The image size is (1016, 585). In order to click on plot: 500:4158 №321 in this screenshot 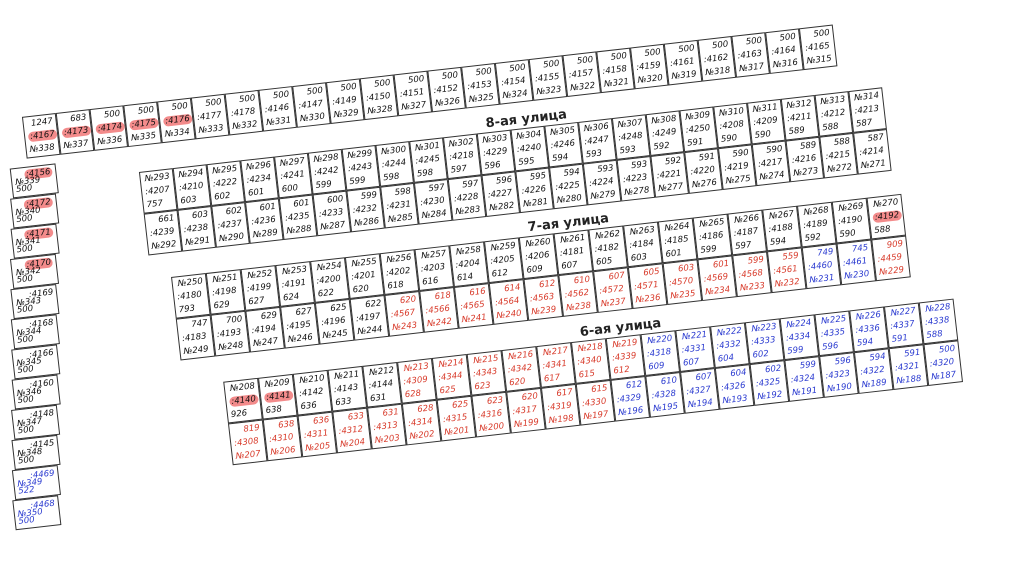, I will do `click(615, 70)`.